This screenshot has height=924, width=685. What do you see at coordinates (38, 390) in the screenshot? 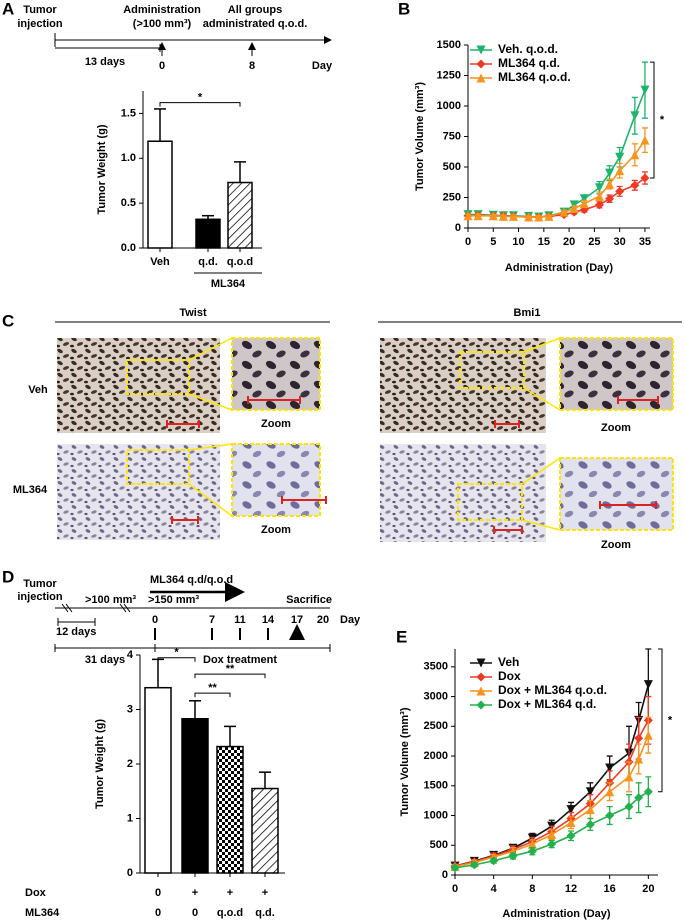
I see `row-label: Veh` at bounding box center [38, 390].